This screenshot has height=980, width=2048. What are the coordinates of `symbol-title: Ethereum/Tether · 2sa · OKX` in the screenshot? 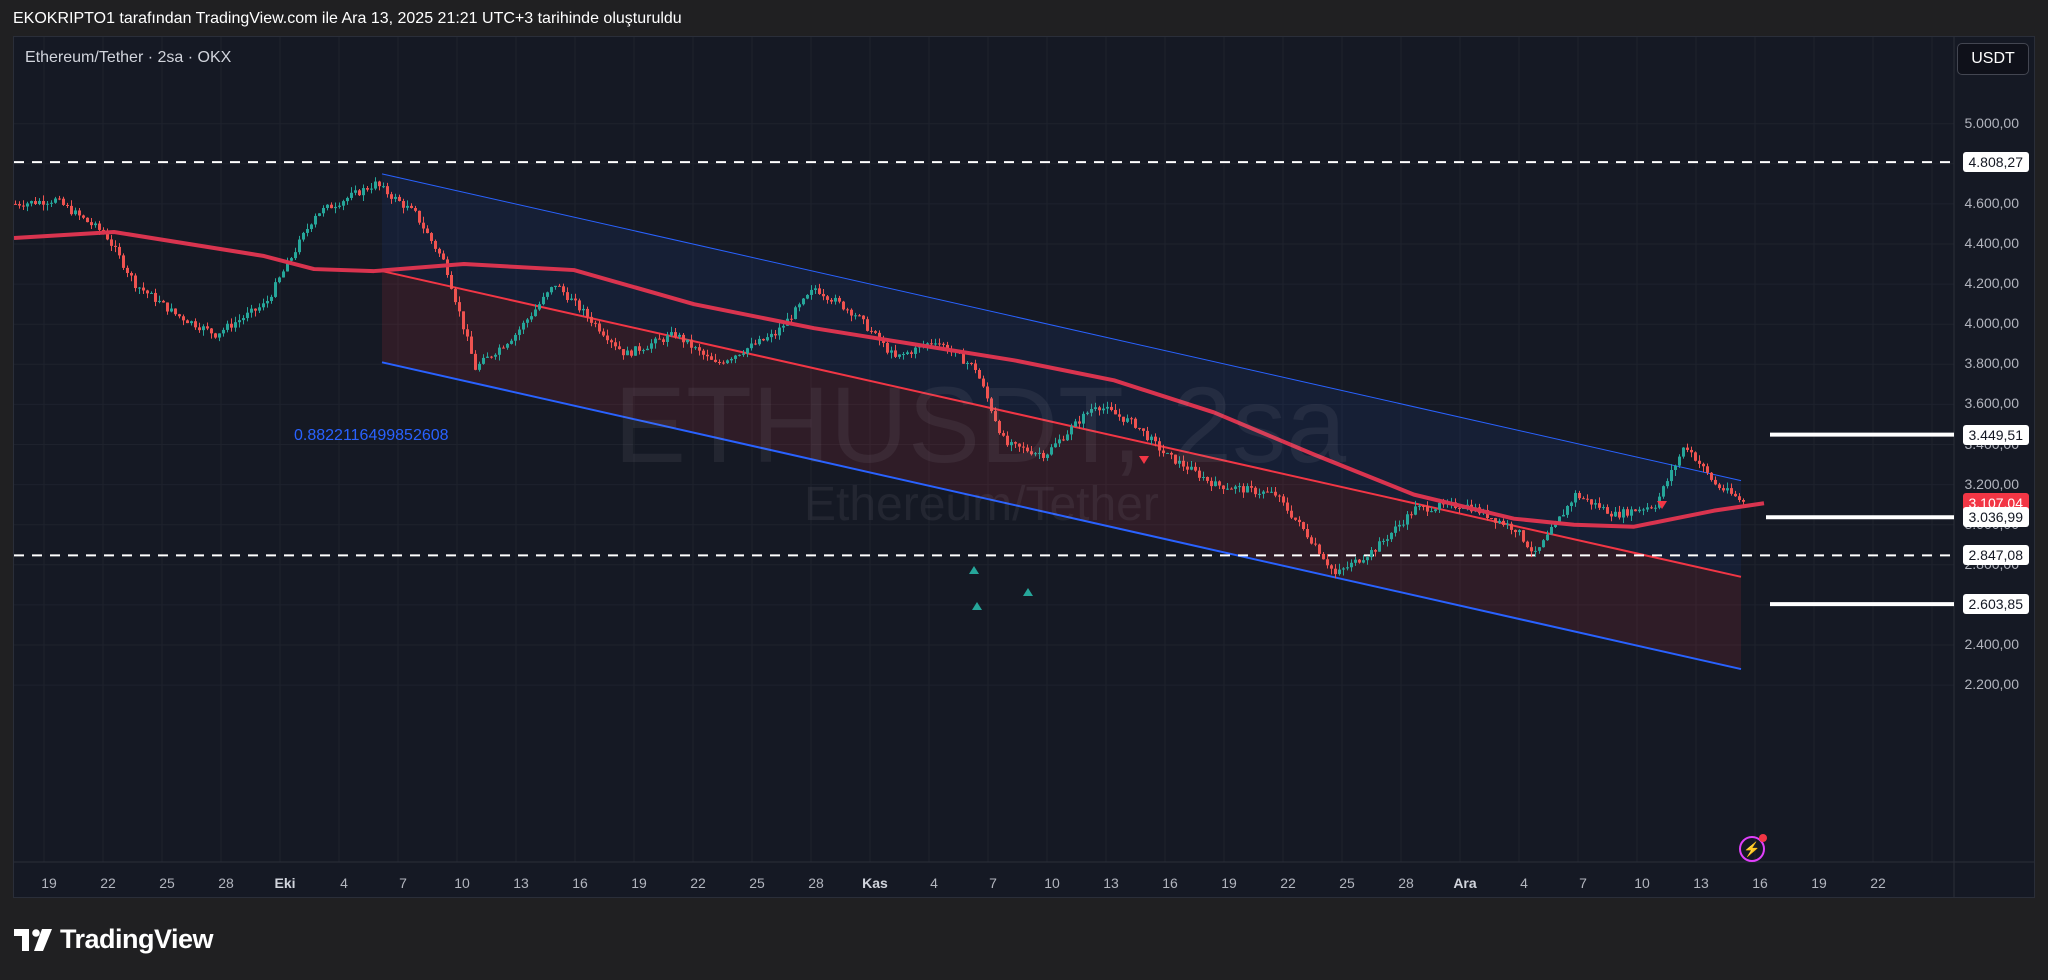 It's located at (128, 57).